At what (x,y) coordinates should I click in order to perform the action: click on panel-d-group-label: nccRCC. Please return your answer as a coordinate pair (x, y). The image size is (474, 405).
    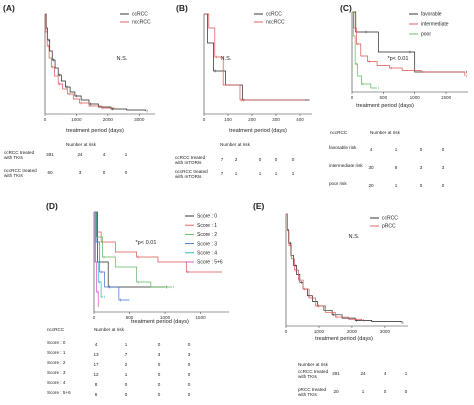
    Looking at the image, I should click on (56, 329).